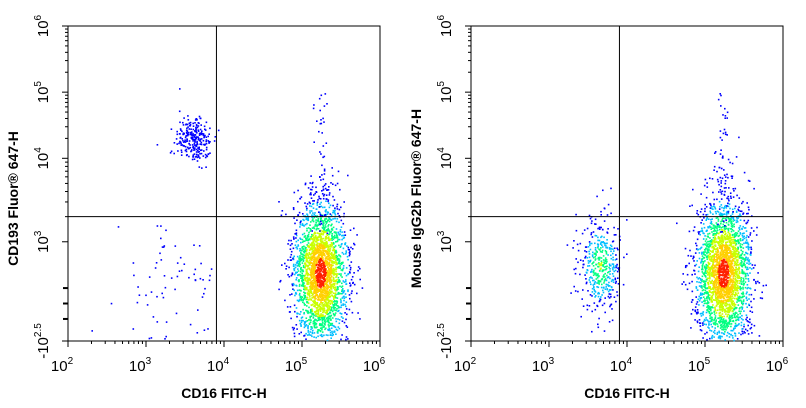  What do you see at coordinates (445, 241) in the screenshot?
I see `y-tick-label: 103` at bounding box center [445, 241].